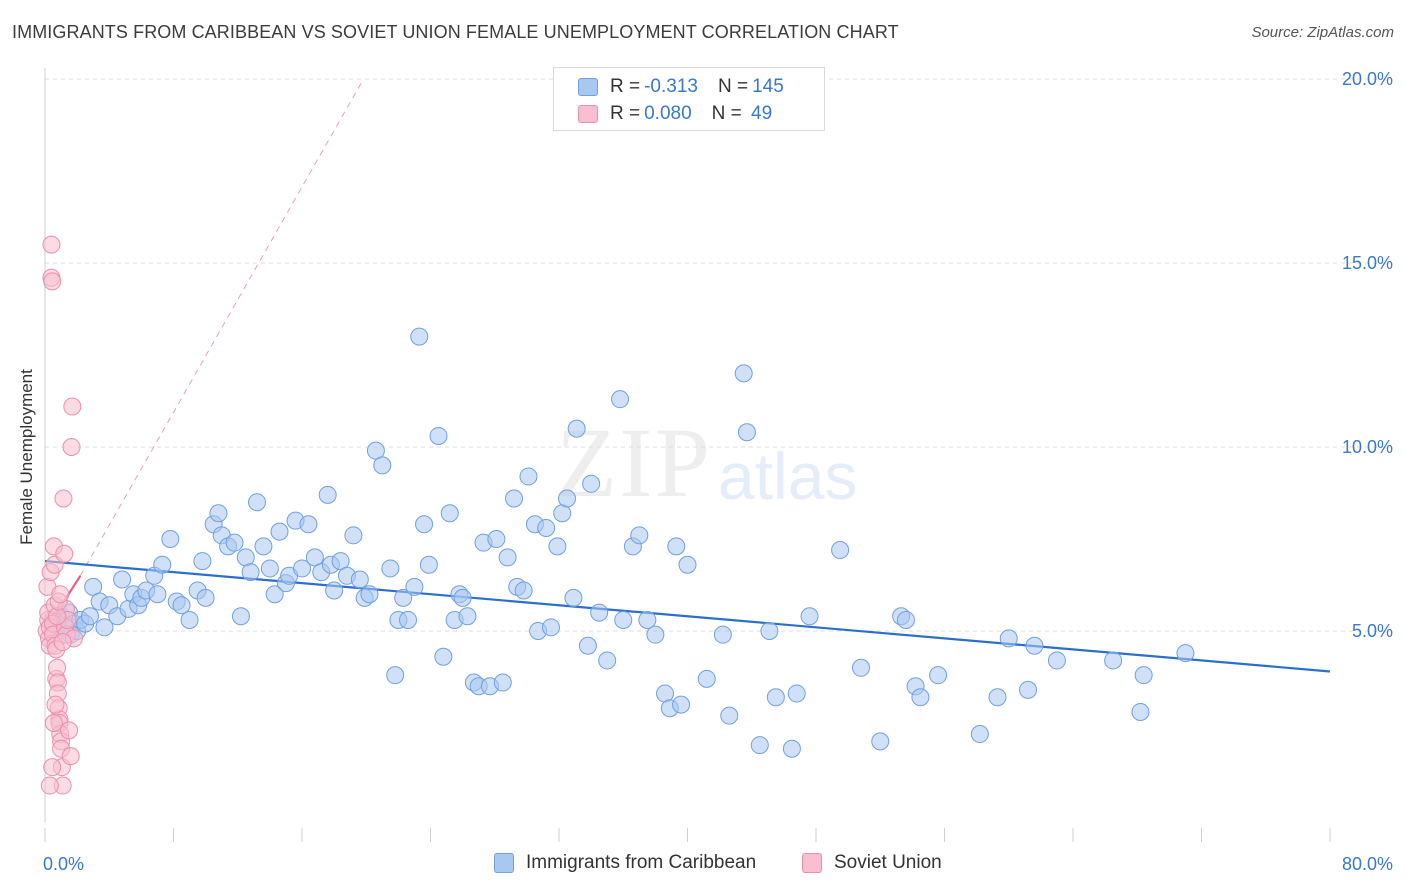 This screenshot has width=1406, height=892. I want to click on legend-series-name: Immigrants from Caribbean, so click(641, 862).